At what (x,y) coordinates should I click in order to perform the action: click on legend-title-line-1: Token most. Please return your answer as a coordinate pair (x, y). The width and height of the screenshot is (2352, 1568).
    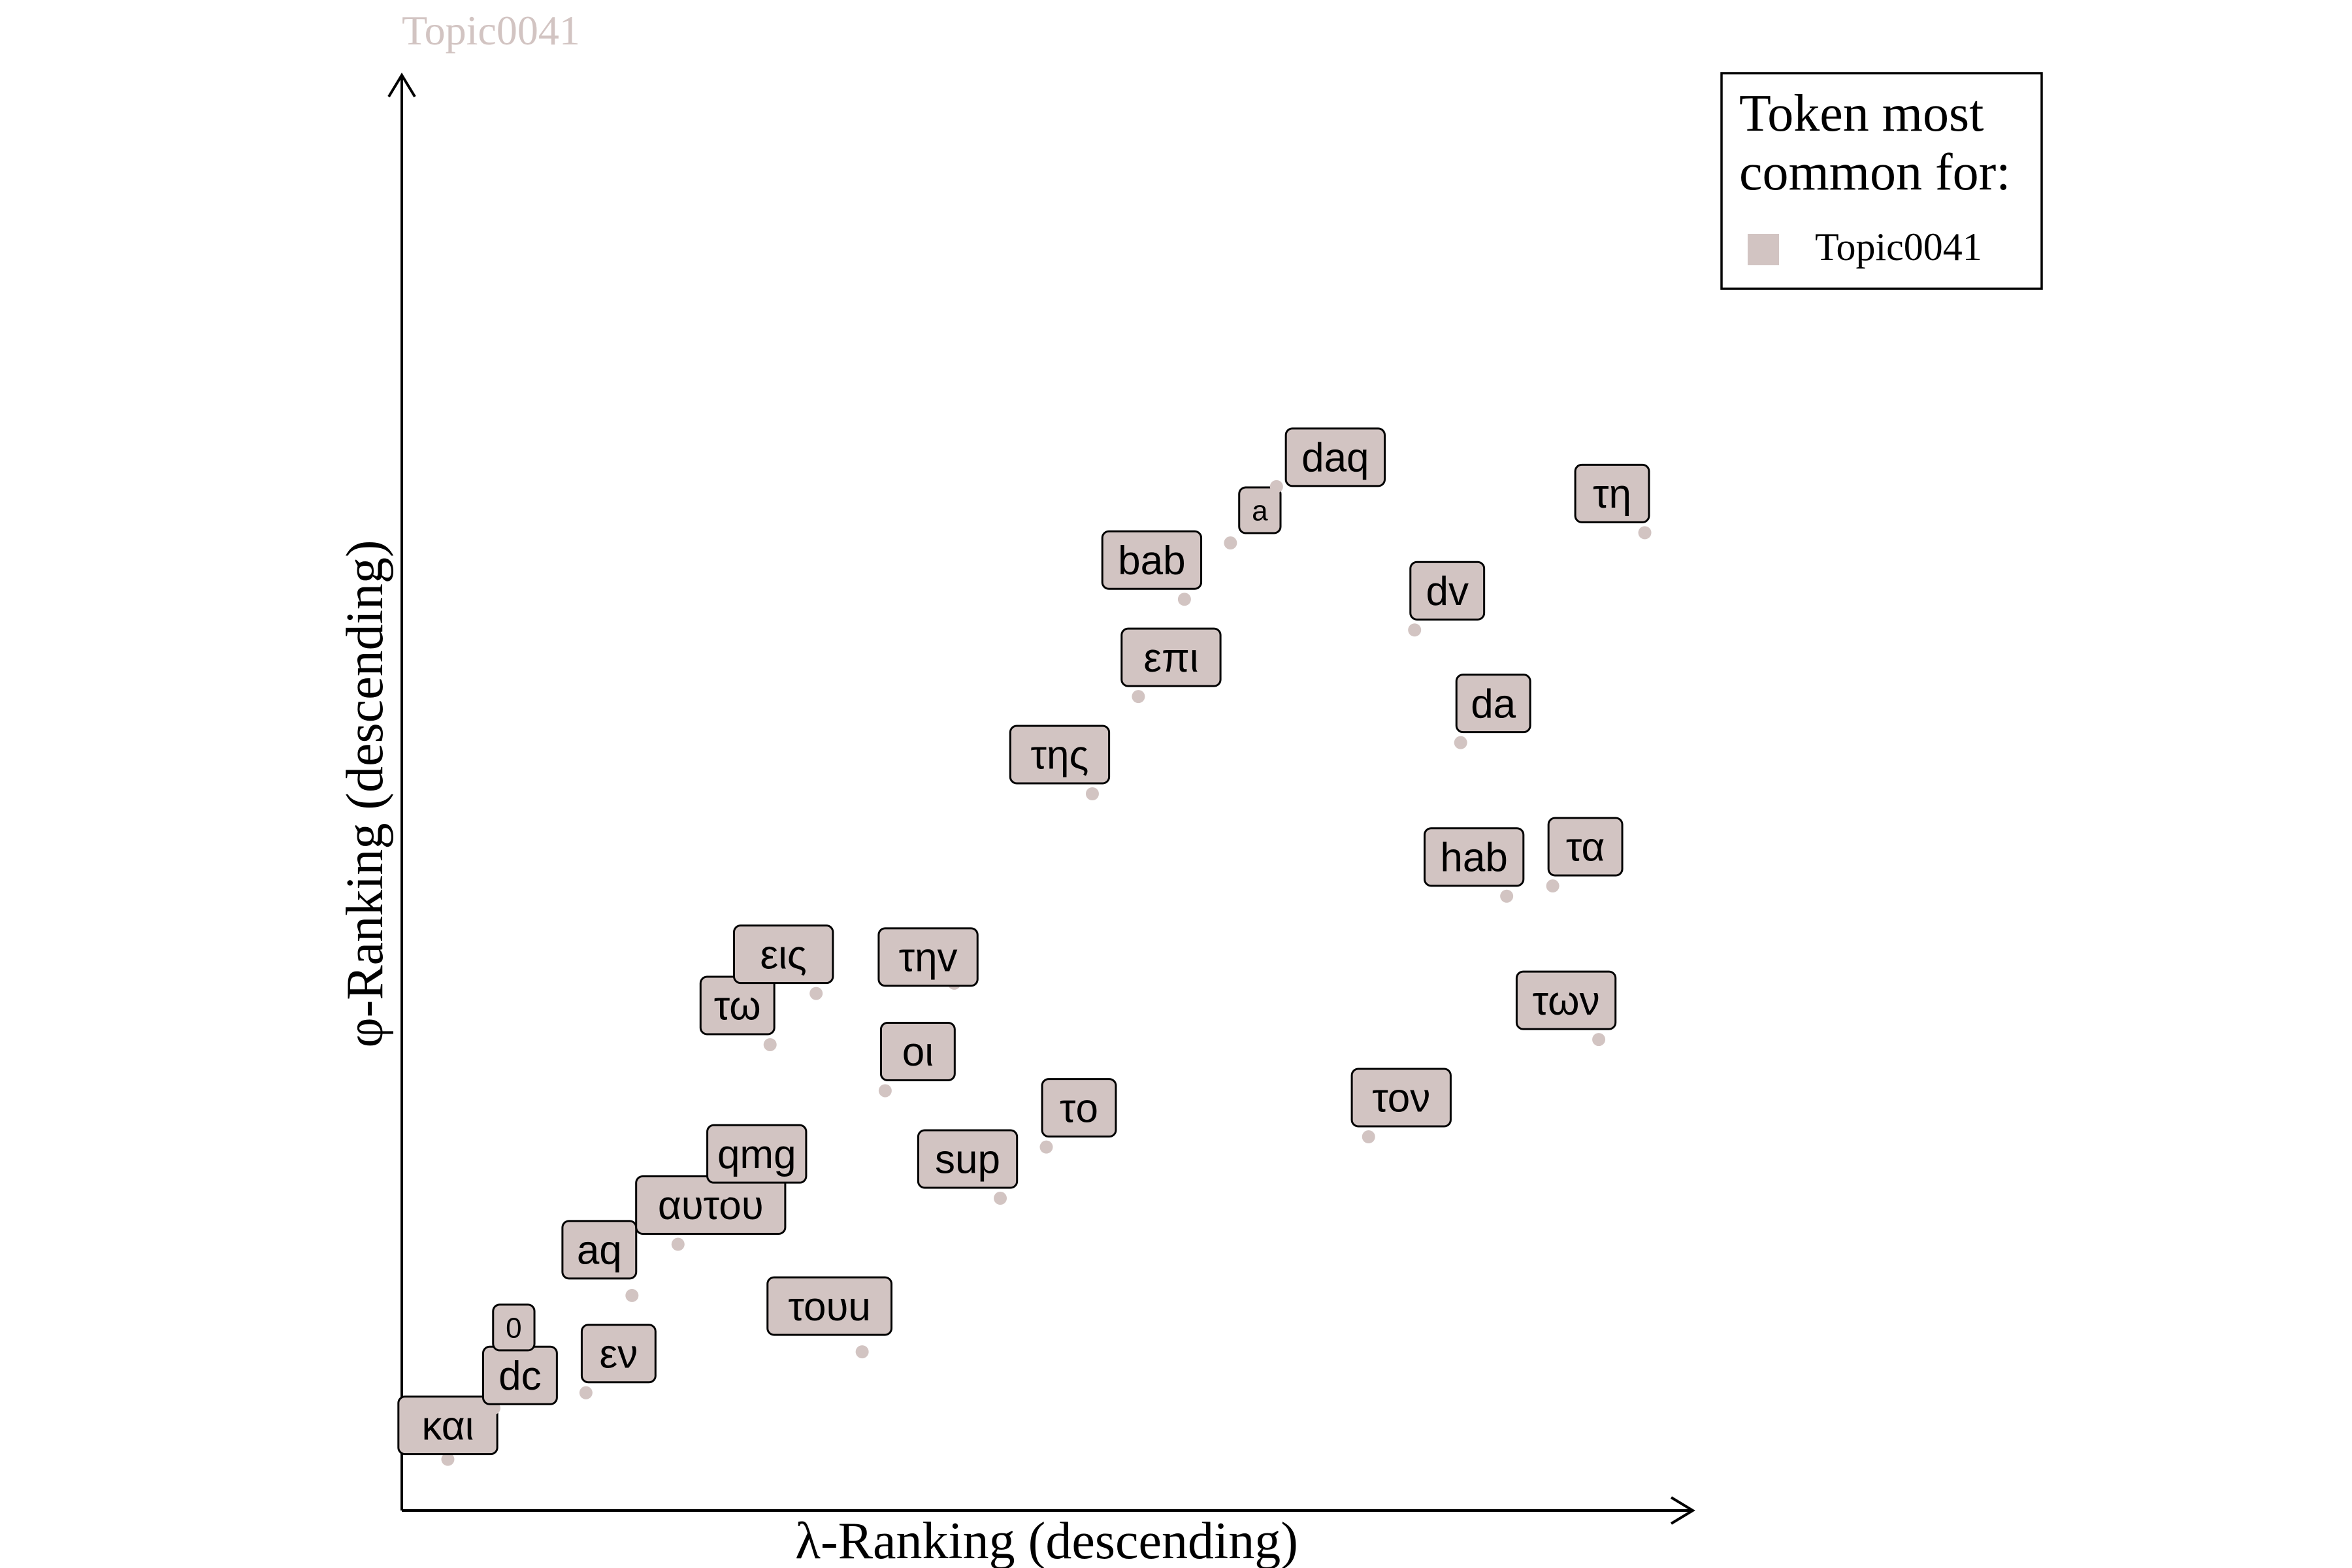
    Looking at the image, I should click on (1861, 113).